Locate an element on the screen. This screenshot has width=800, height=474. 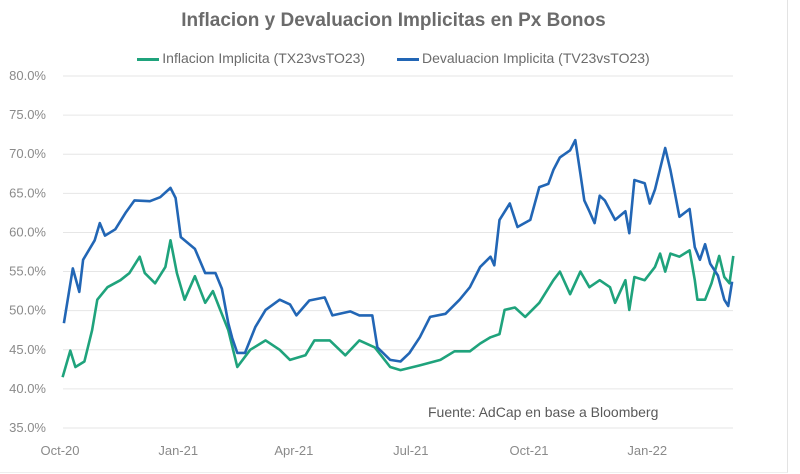
y-tick-label: 65.0% is located at coordinates (27, 192).